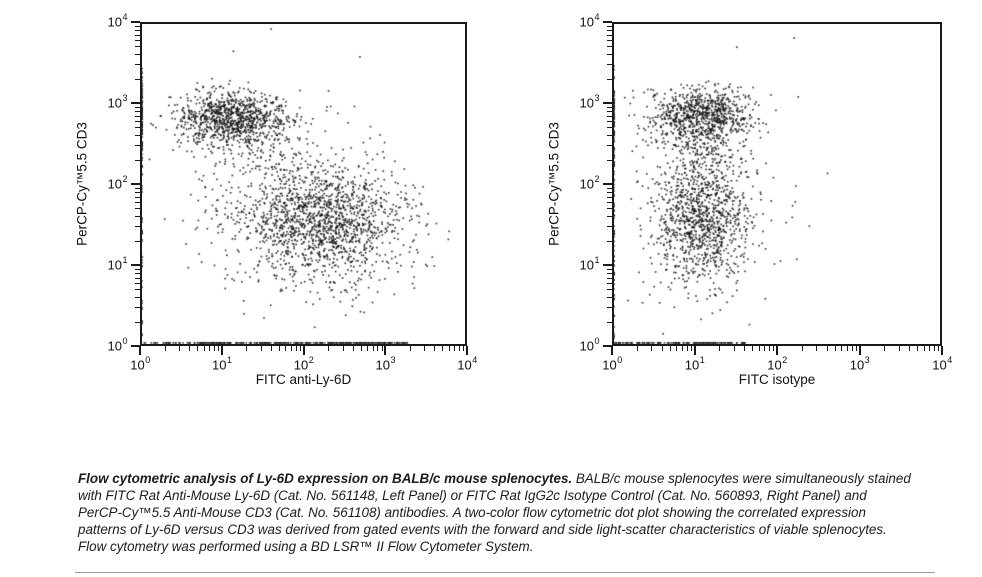  What do you see at coordinates (554, 184) in the screenshot?
I see `right-y-axis-title: PerCP-Cy™5.5 CD3` at bounding box center [554, 184].